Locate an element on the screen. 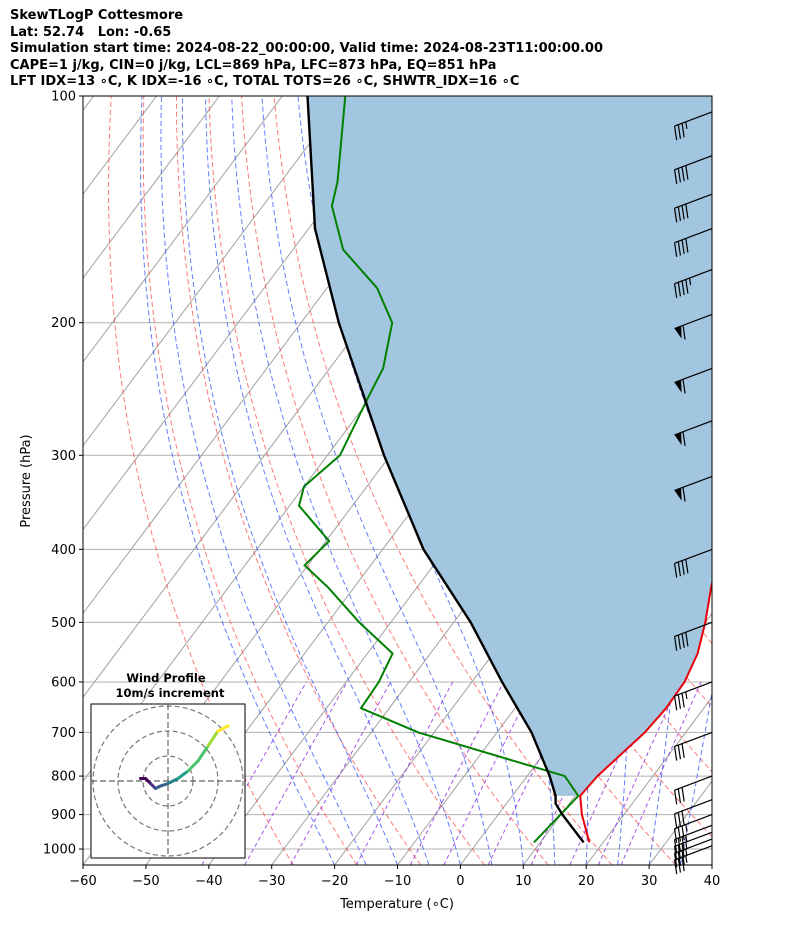 This screenshot has width=794, height=937. y-tick-label: 800 is located at coordinates (63, 777).